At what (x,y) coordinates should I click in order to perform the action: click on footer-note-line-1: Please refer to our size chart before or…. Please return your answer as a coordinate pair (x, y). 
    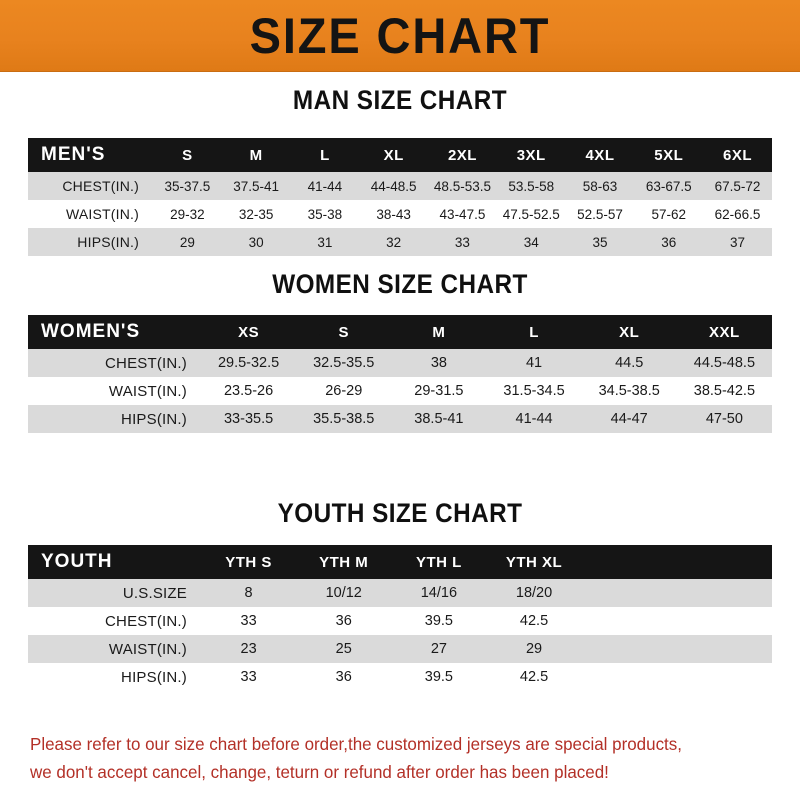
    Looking at the image, I should click on (356, 744).